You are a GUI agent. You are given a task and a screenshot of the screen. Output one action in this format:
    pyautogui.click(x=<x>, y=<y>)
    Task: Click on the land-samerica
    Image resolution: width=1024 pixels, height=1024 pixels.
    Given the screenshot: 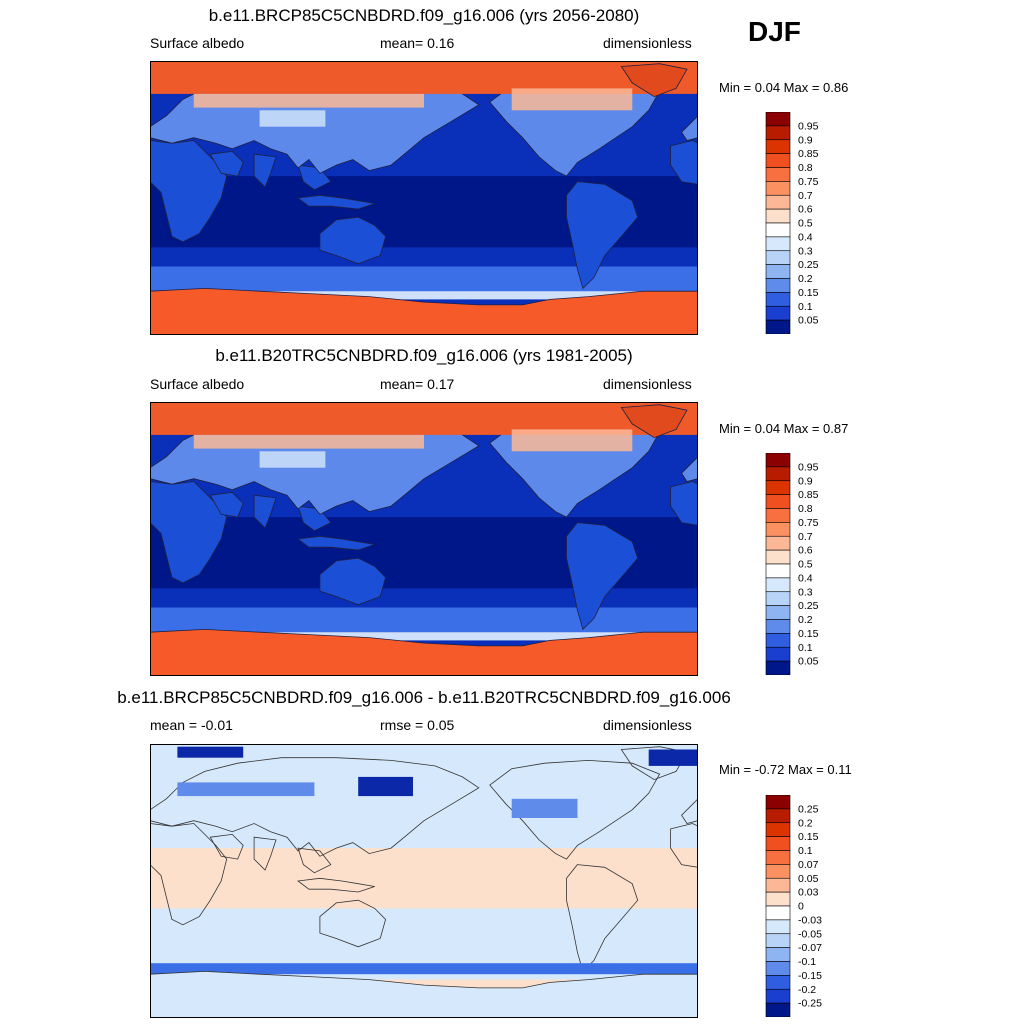 What is the action you would take?
    pyautogui.click(x=602, y=576)
    